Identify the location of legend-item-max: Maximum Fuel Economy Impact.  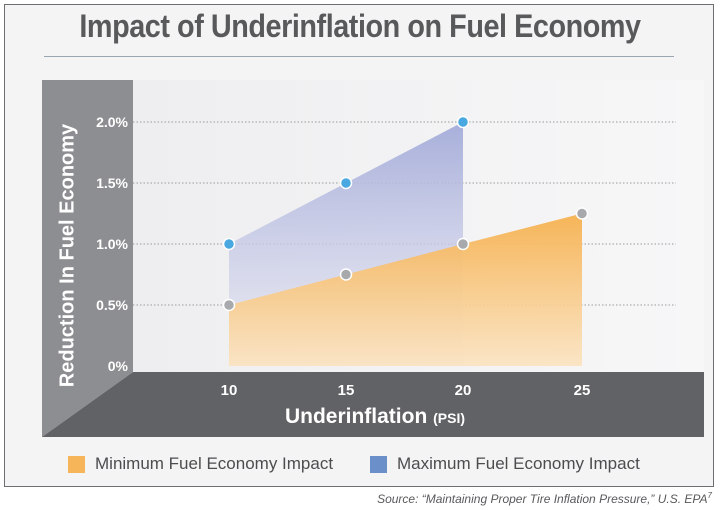
(505, 464).